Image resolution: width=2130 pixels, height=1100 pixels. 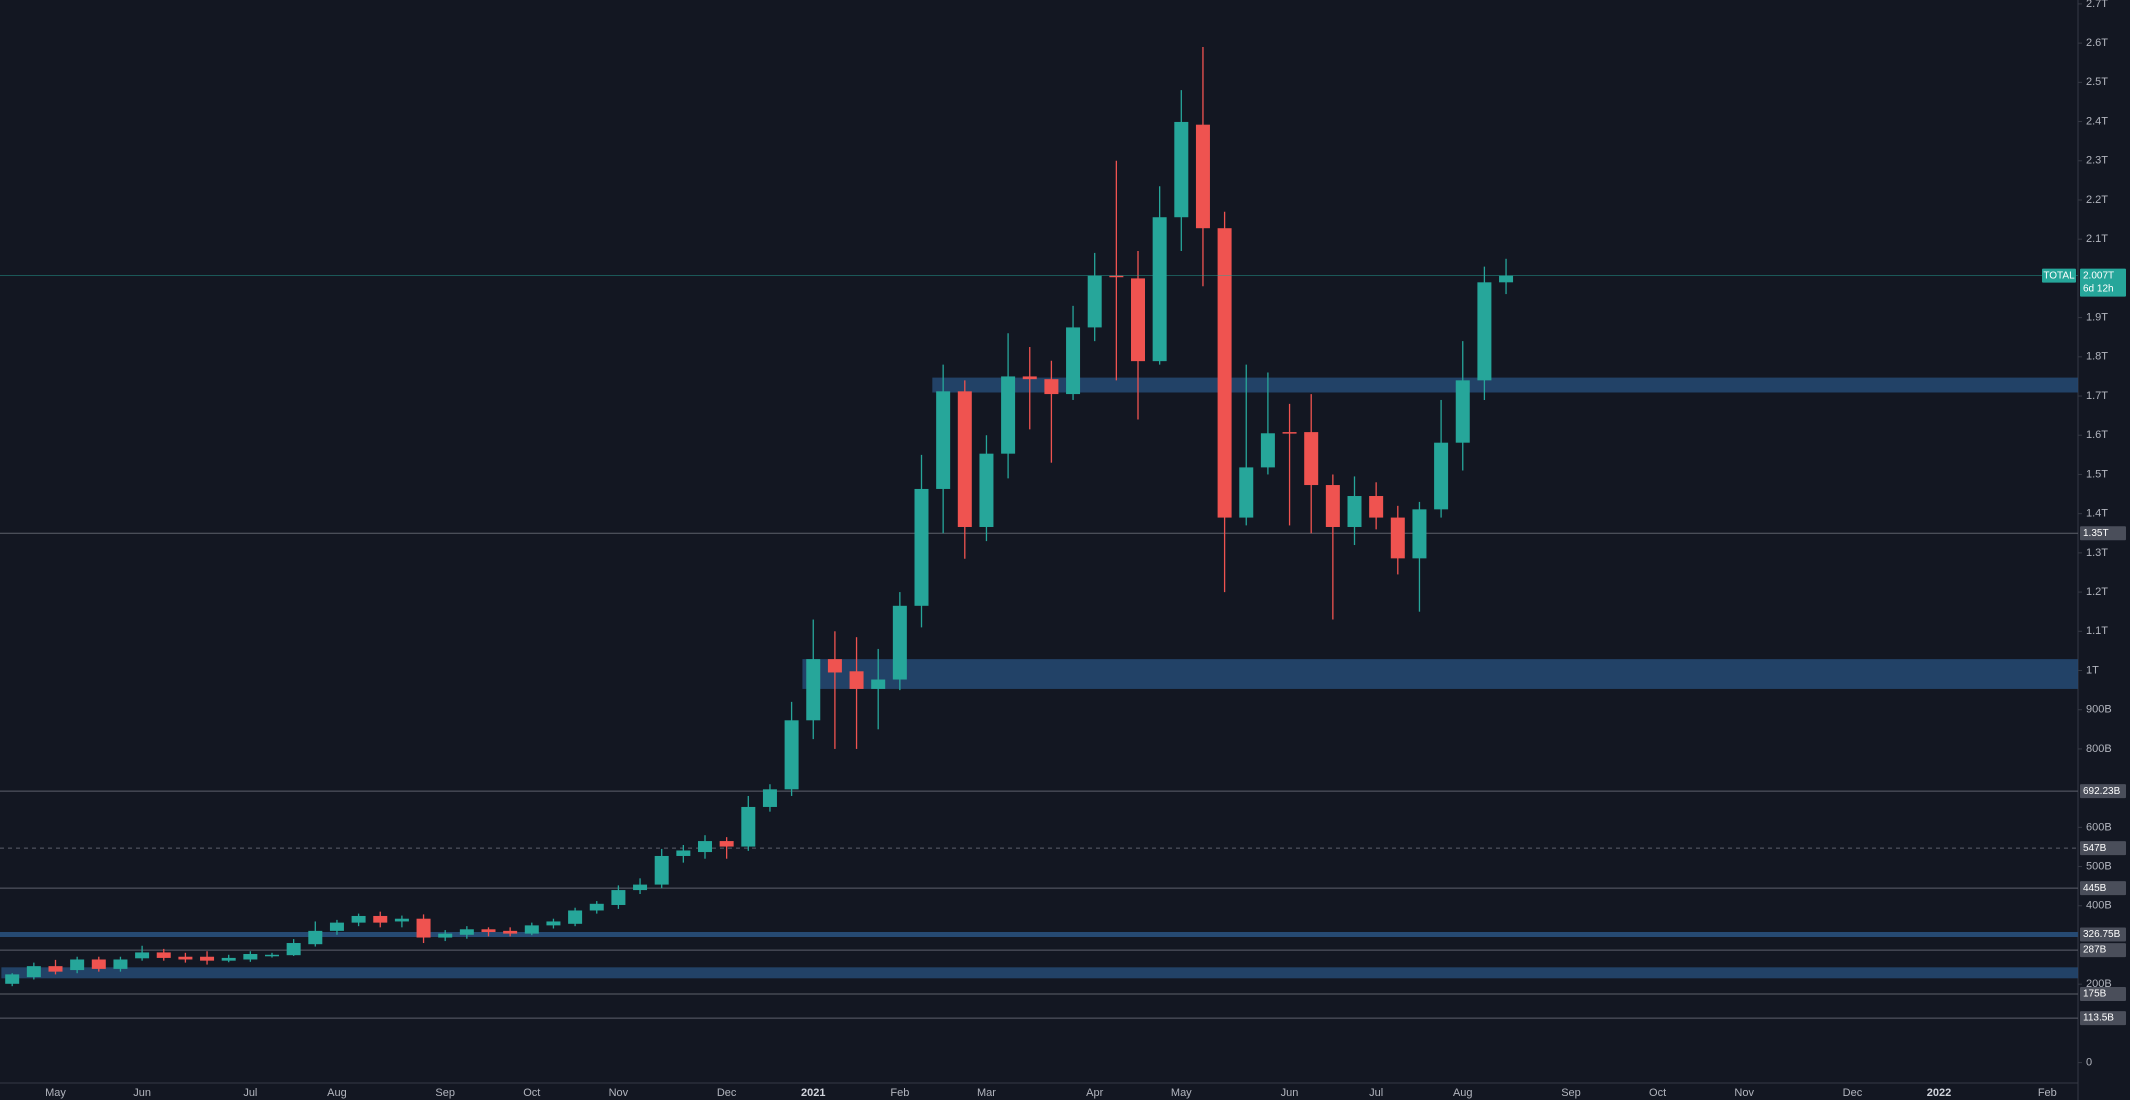 I want to click on y-tick-label: 800B, so click(x=2099, y=749).